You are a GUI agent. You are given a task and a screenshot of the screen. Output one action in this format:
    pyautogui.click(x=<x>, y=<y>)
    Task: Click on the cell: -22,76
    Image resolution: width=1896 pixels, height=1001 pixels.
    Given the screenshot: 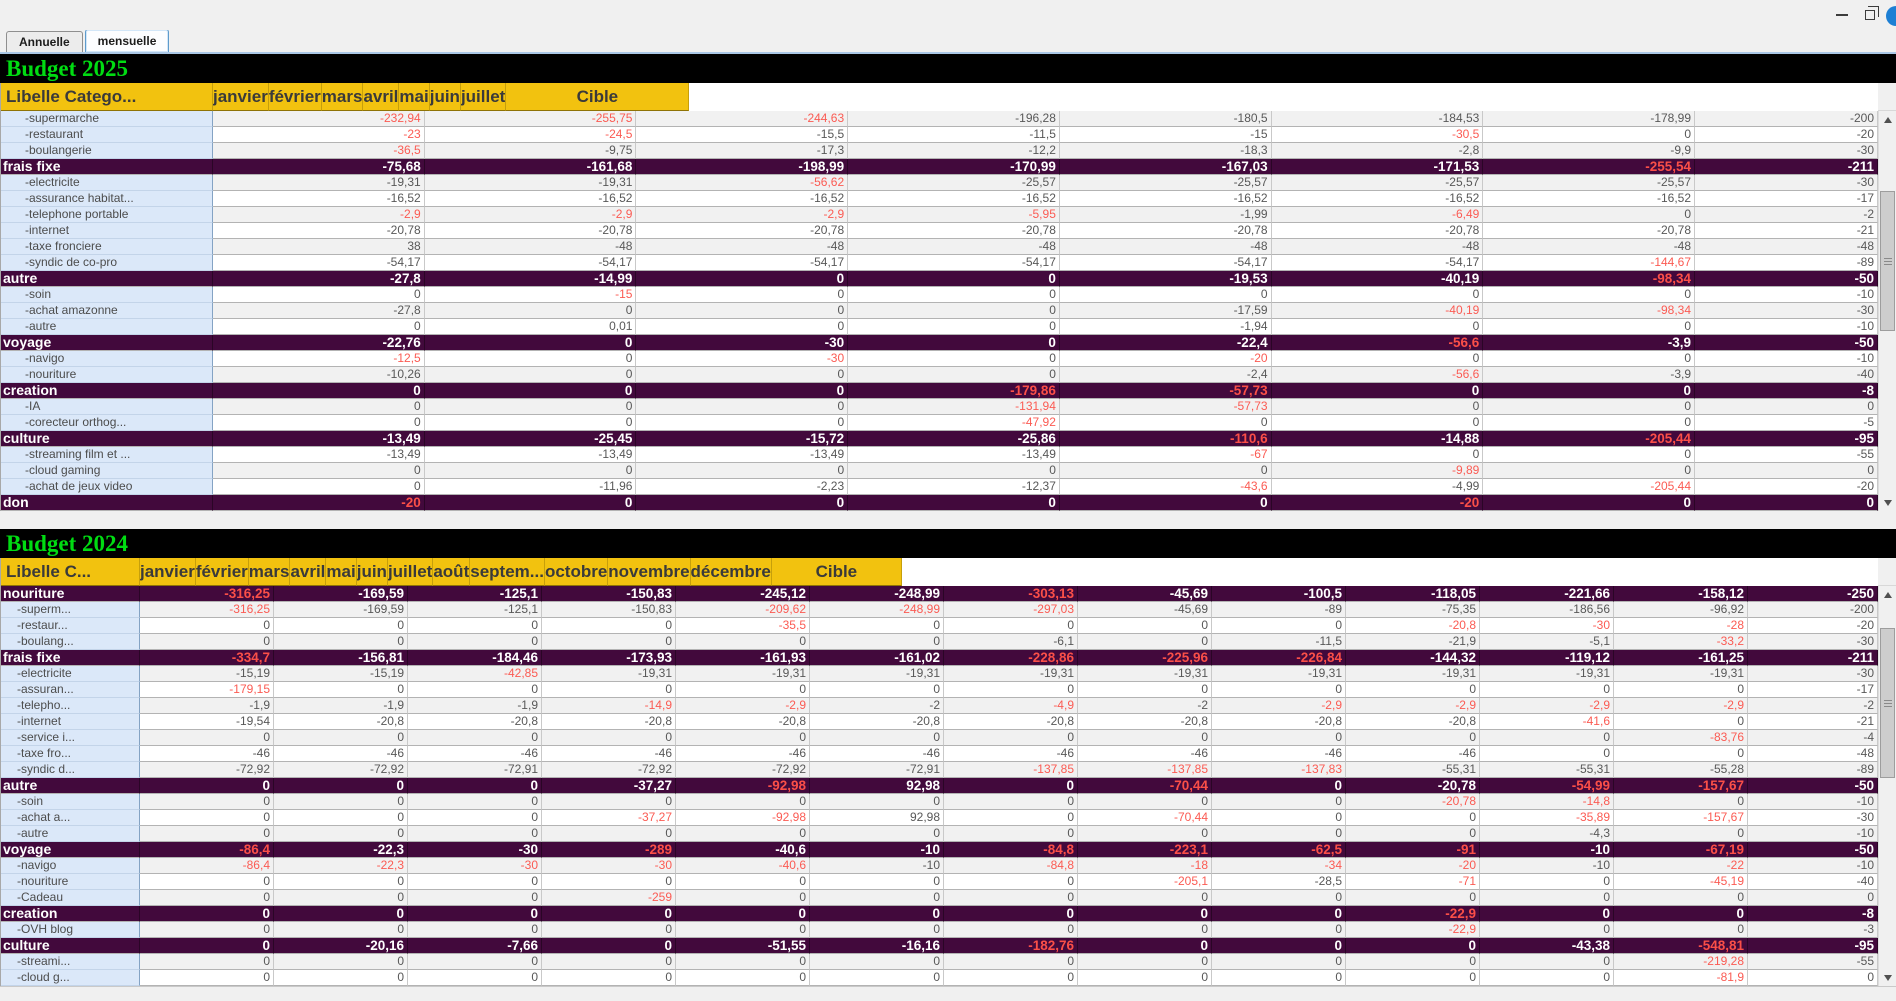 What is the action you would take?
    pyautogui.click(x=319, y=343)
    